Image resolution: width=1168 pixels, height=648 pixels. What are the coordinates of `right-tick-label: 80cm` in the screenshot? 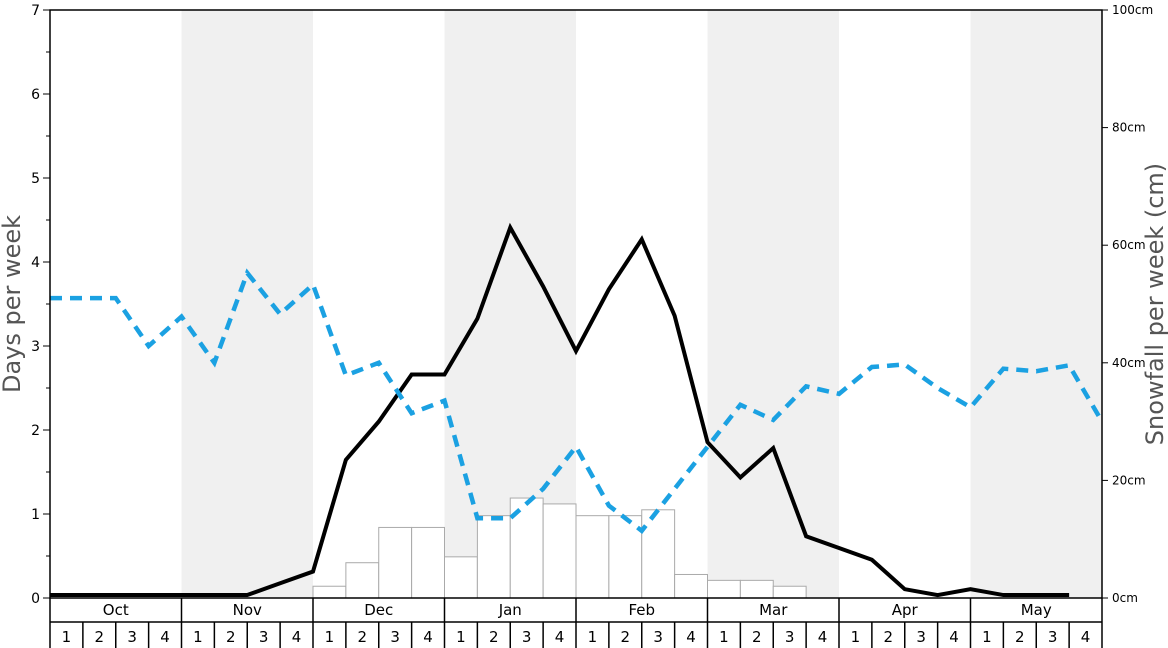 It's located at (1129, 128).